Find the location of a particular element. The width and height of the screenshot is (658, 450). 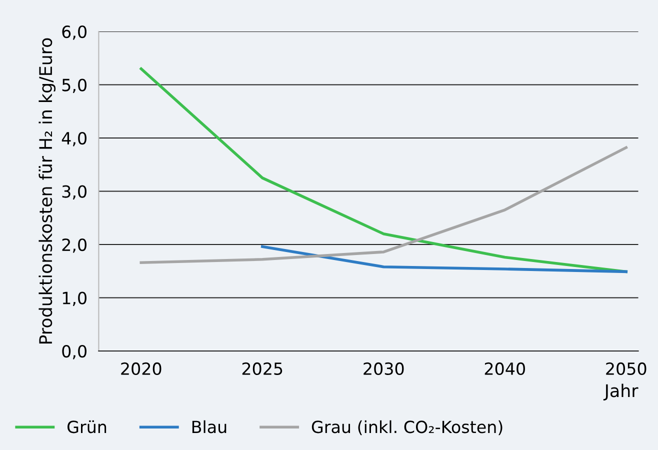

y-tick-label: 4,0 is located at coordinates (74, 139).